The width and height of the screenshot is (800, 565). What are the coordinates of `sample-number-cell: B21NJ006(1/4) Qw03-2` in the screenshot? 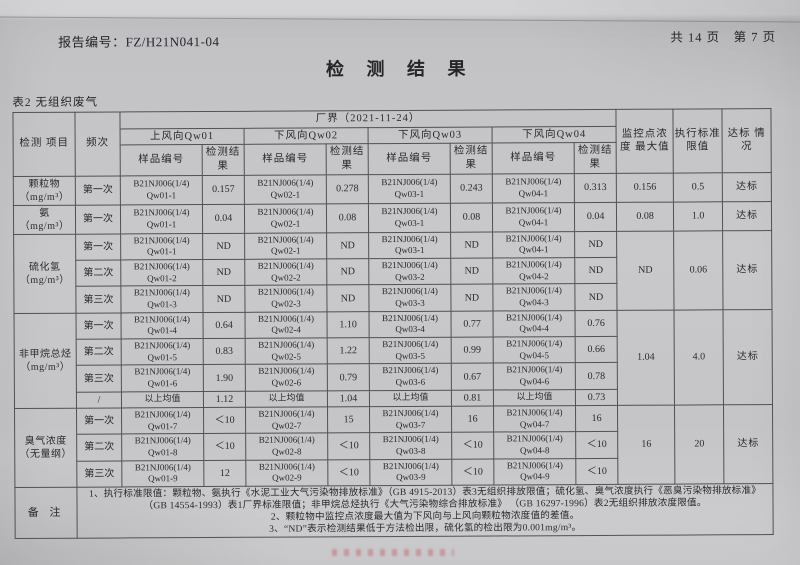 It's located at (409, 271).